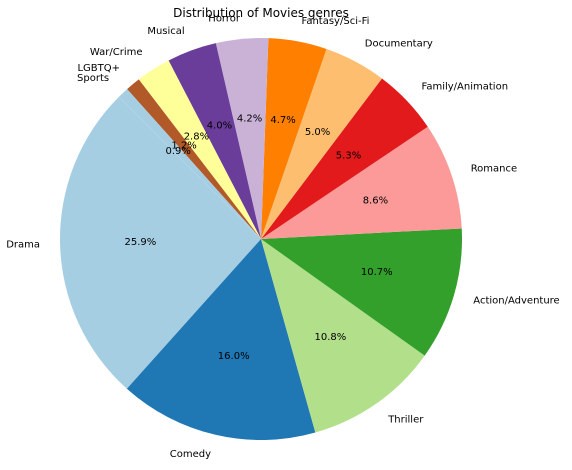  Describe the element at coordinates (375, 200) in the screenshot. I see `slice-percent-romance: 8.6%` at that location.